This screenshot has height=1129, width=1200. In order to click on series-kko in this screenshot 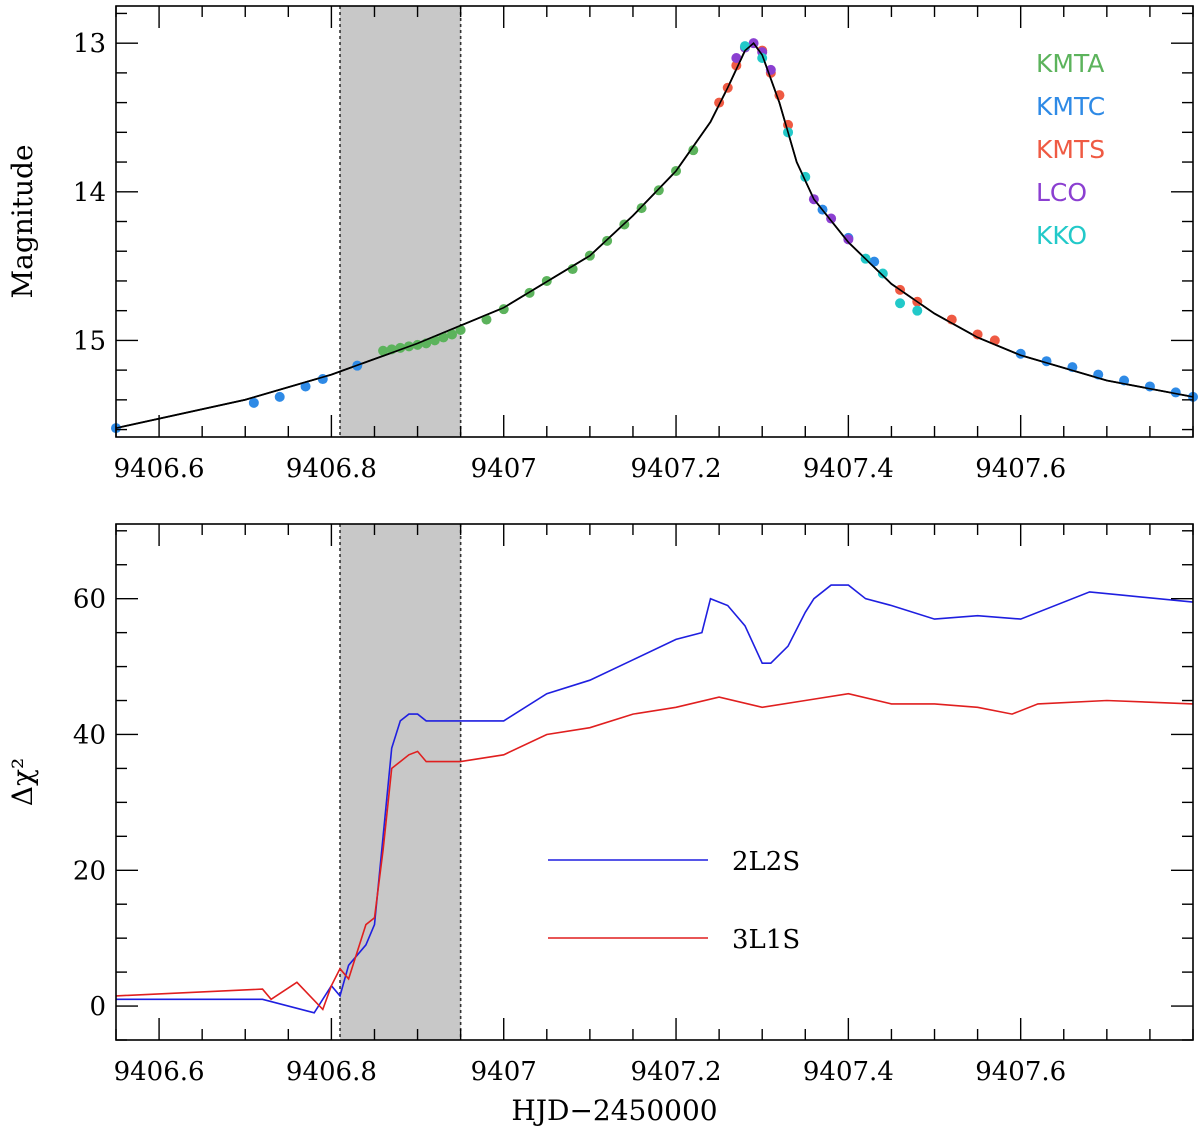, I will do `click(831, 178)`.